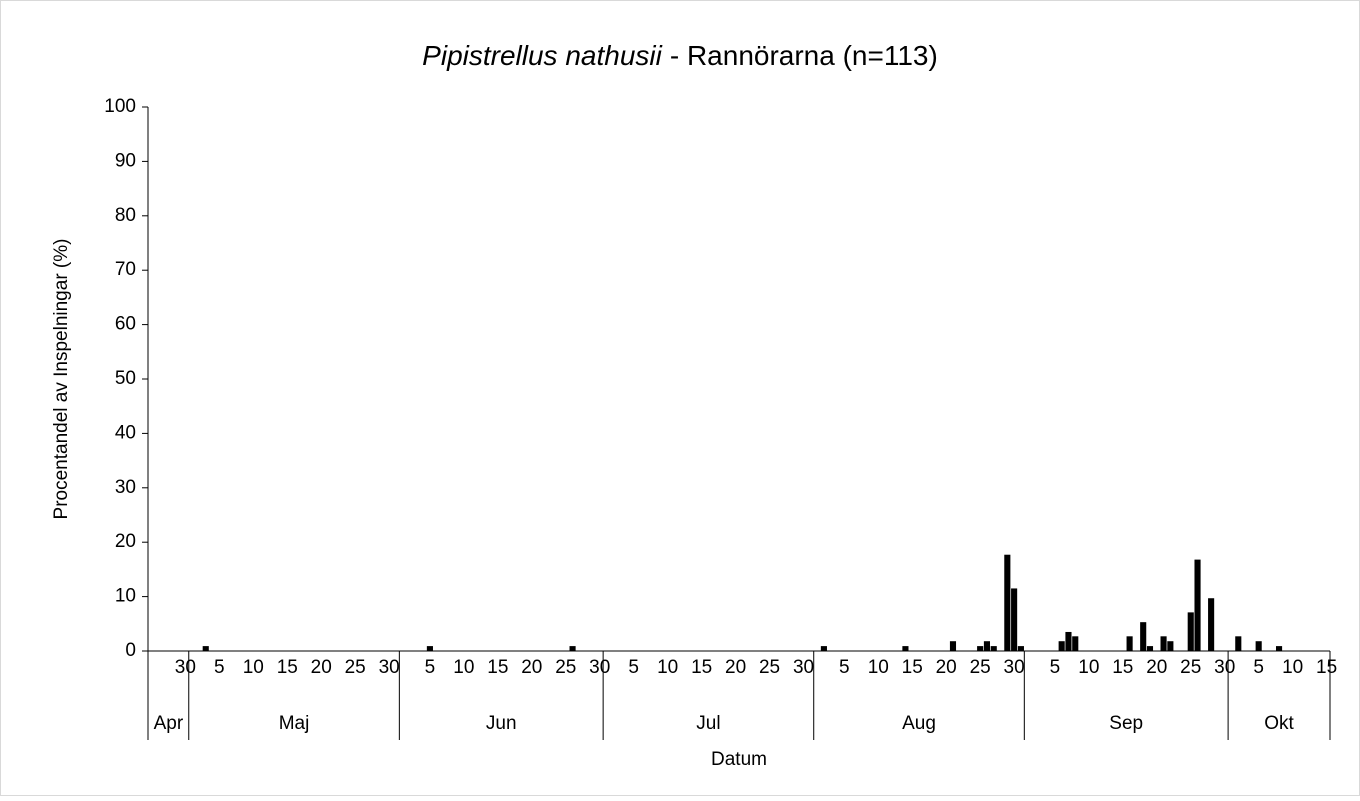  What do you see at coordinates (61, 379) in the screenshot?
I see `y-axis-label: Procentandel av Inspelningar (%)` at bounding box center [61, 379].